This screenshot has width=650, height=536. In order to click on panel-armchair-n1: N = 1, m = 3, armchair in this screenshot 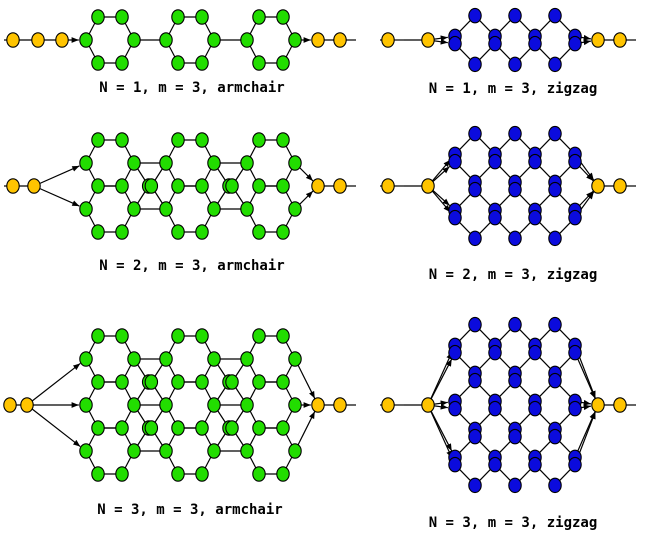, I will do `click(180, 52)`.